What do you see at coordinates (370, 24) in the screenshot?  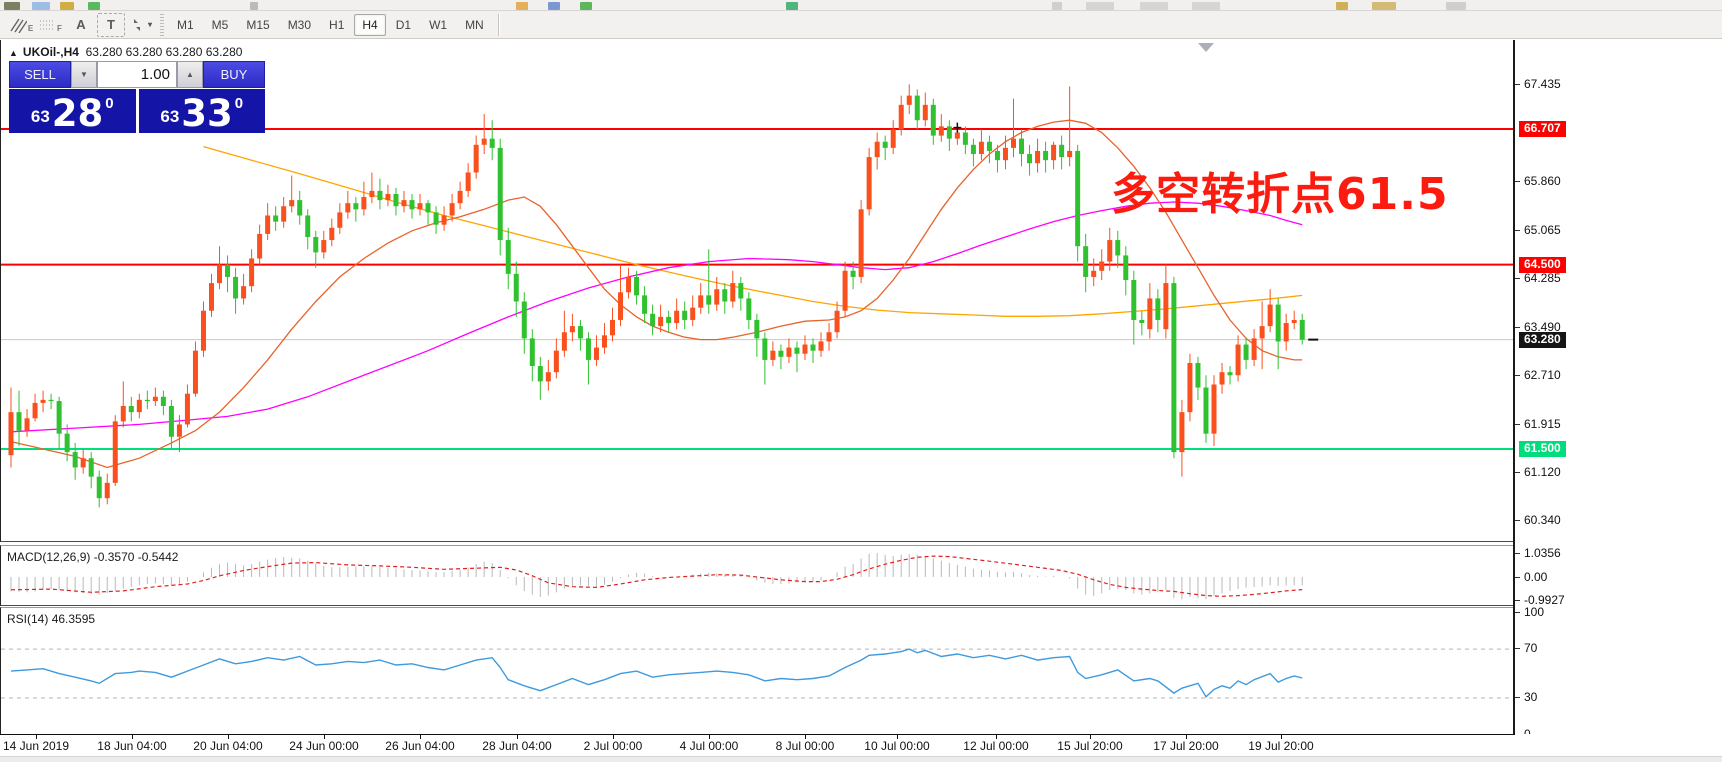 I see `timeframe-button-h4: H4` at bounding box center [370, 24].